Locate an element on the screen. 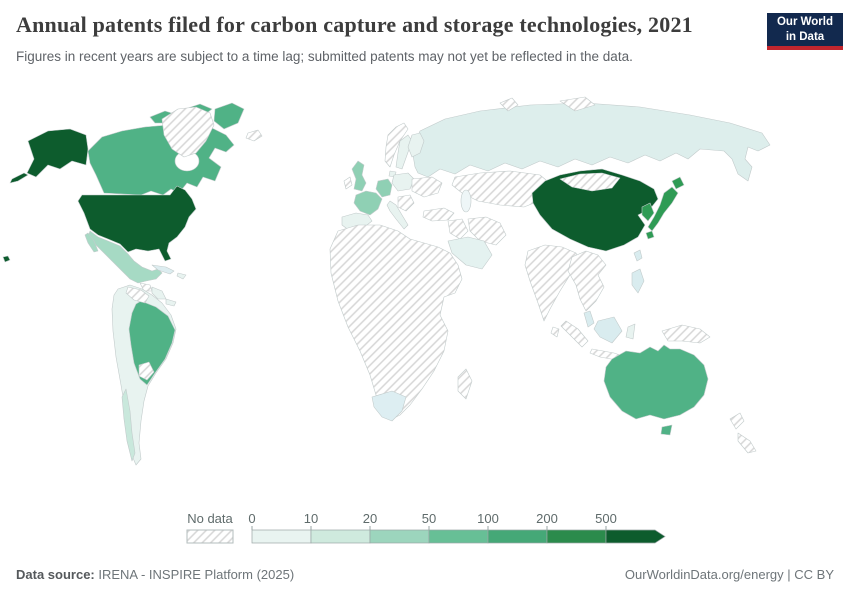 The width and height of the screenshot is (850, 600). legend-tick-500: 500 is located at coordinates (606, 518).